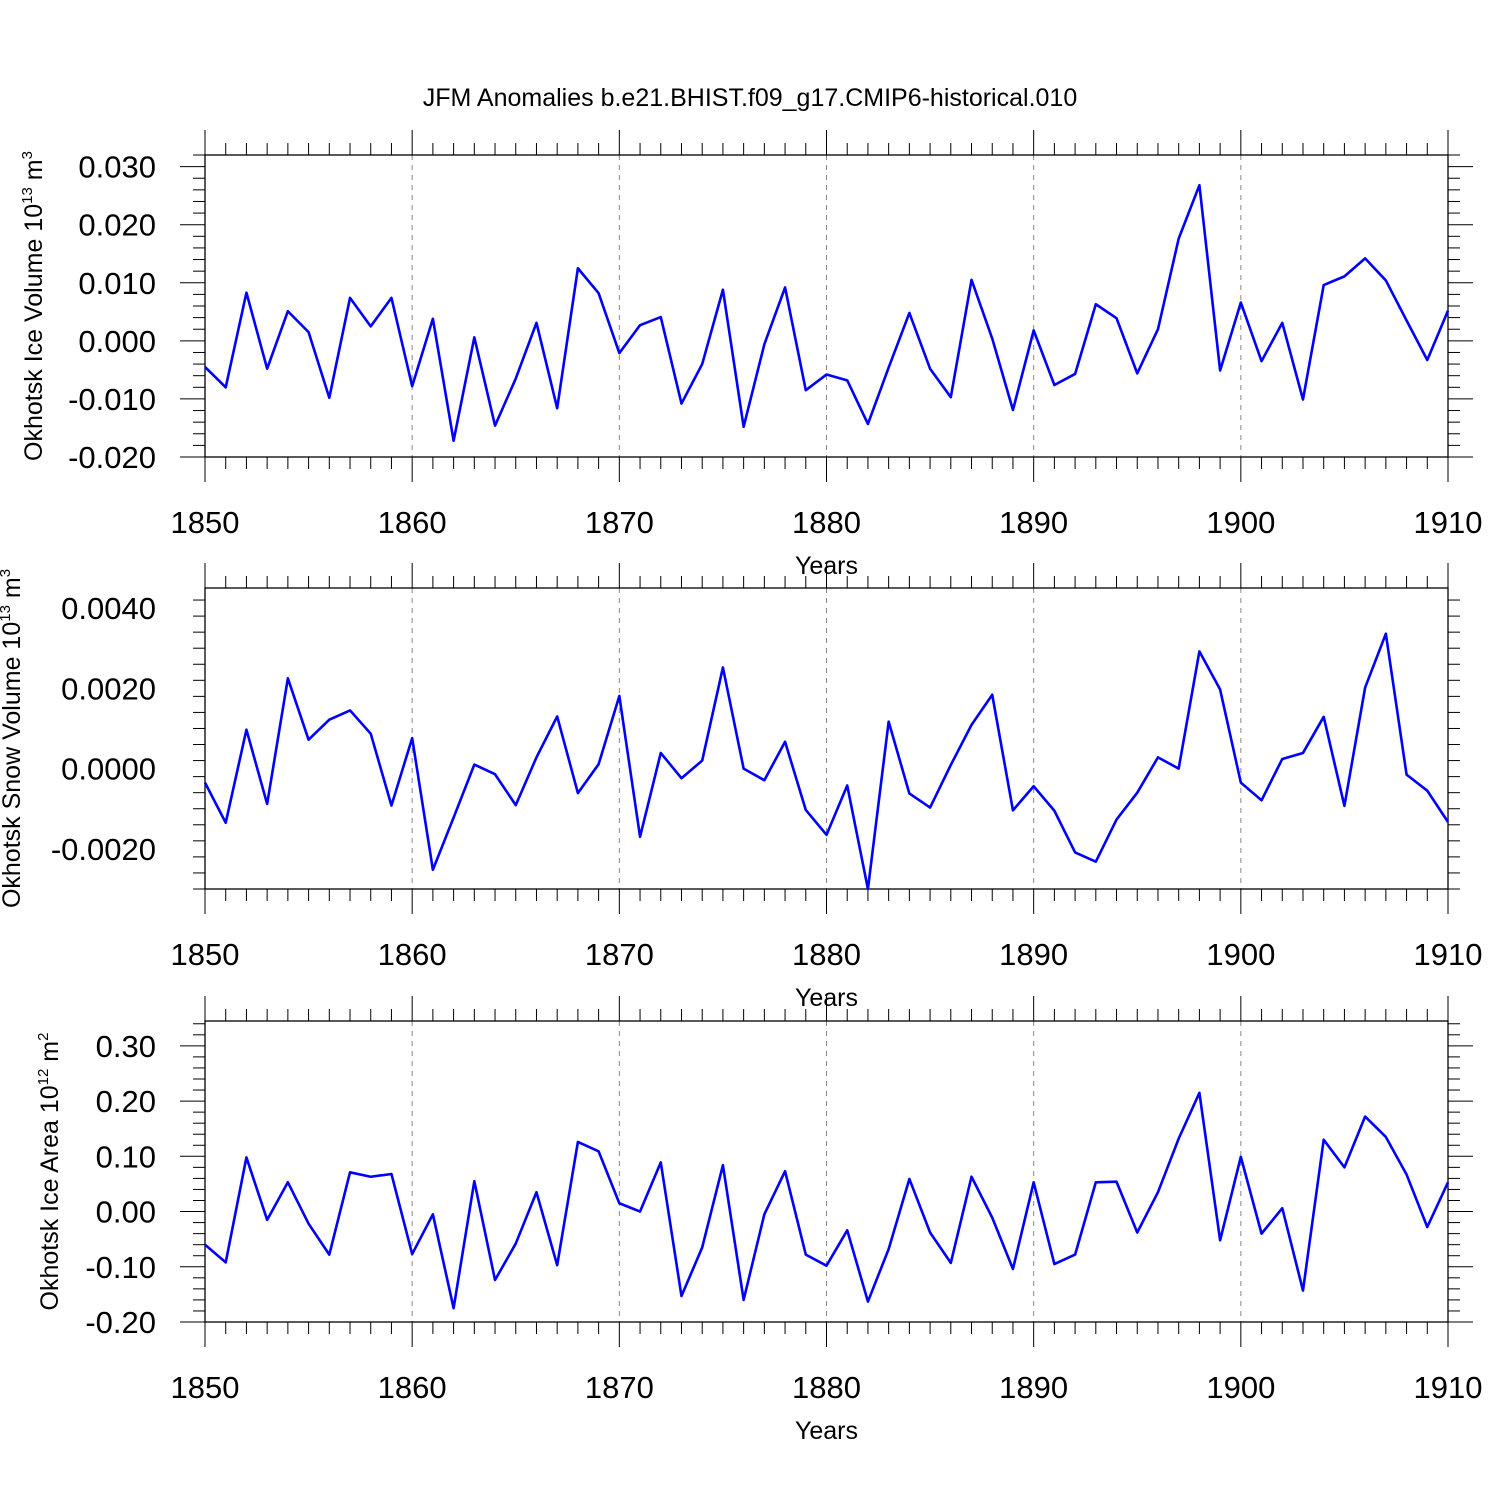 Image resolution: width=1500 pixels, height=1500 pixels. What do you see at coordinates (117, 283) in the screenshot?
I see `y-tick-label: 0.010` at bounding box center [117, 283].